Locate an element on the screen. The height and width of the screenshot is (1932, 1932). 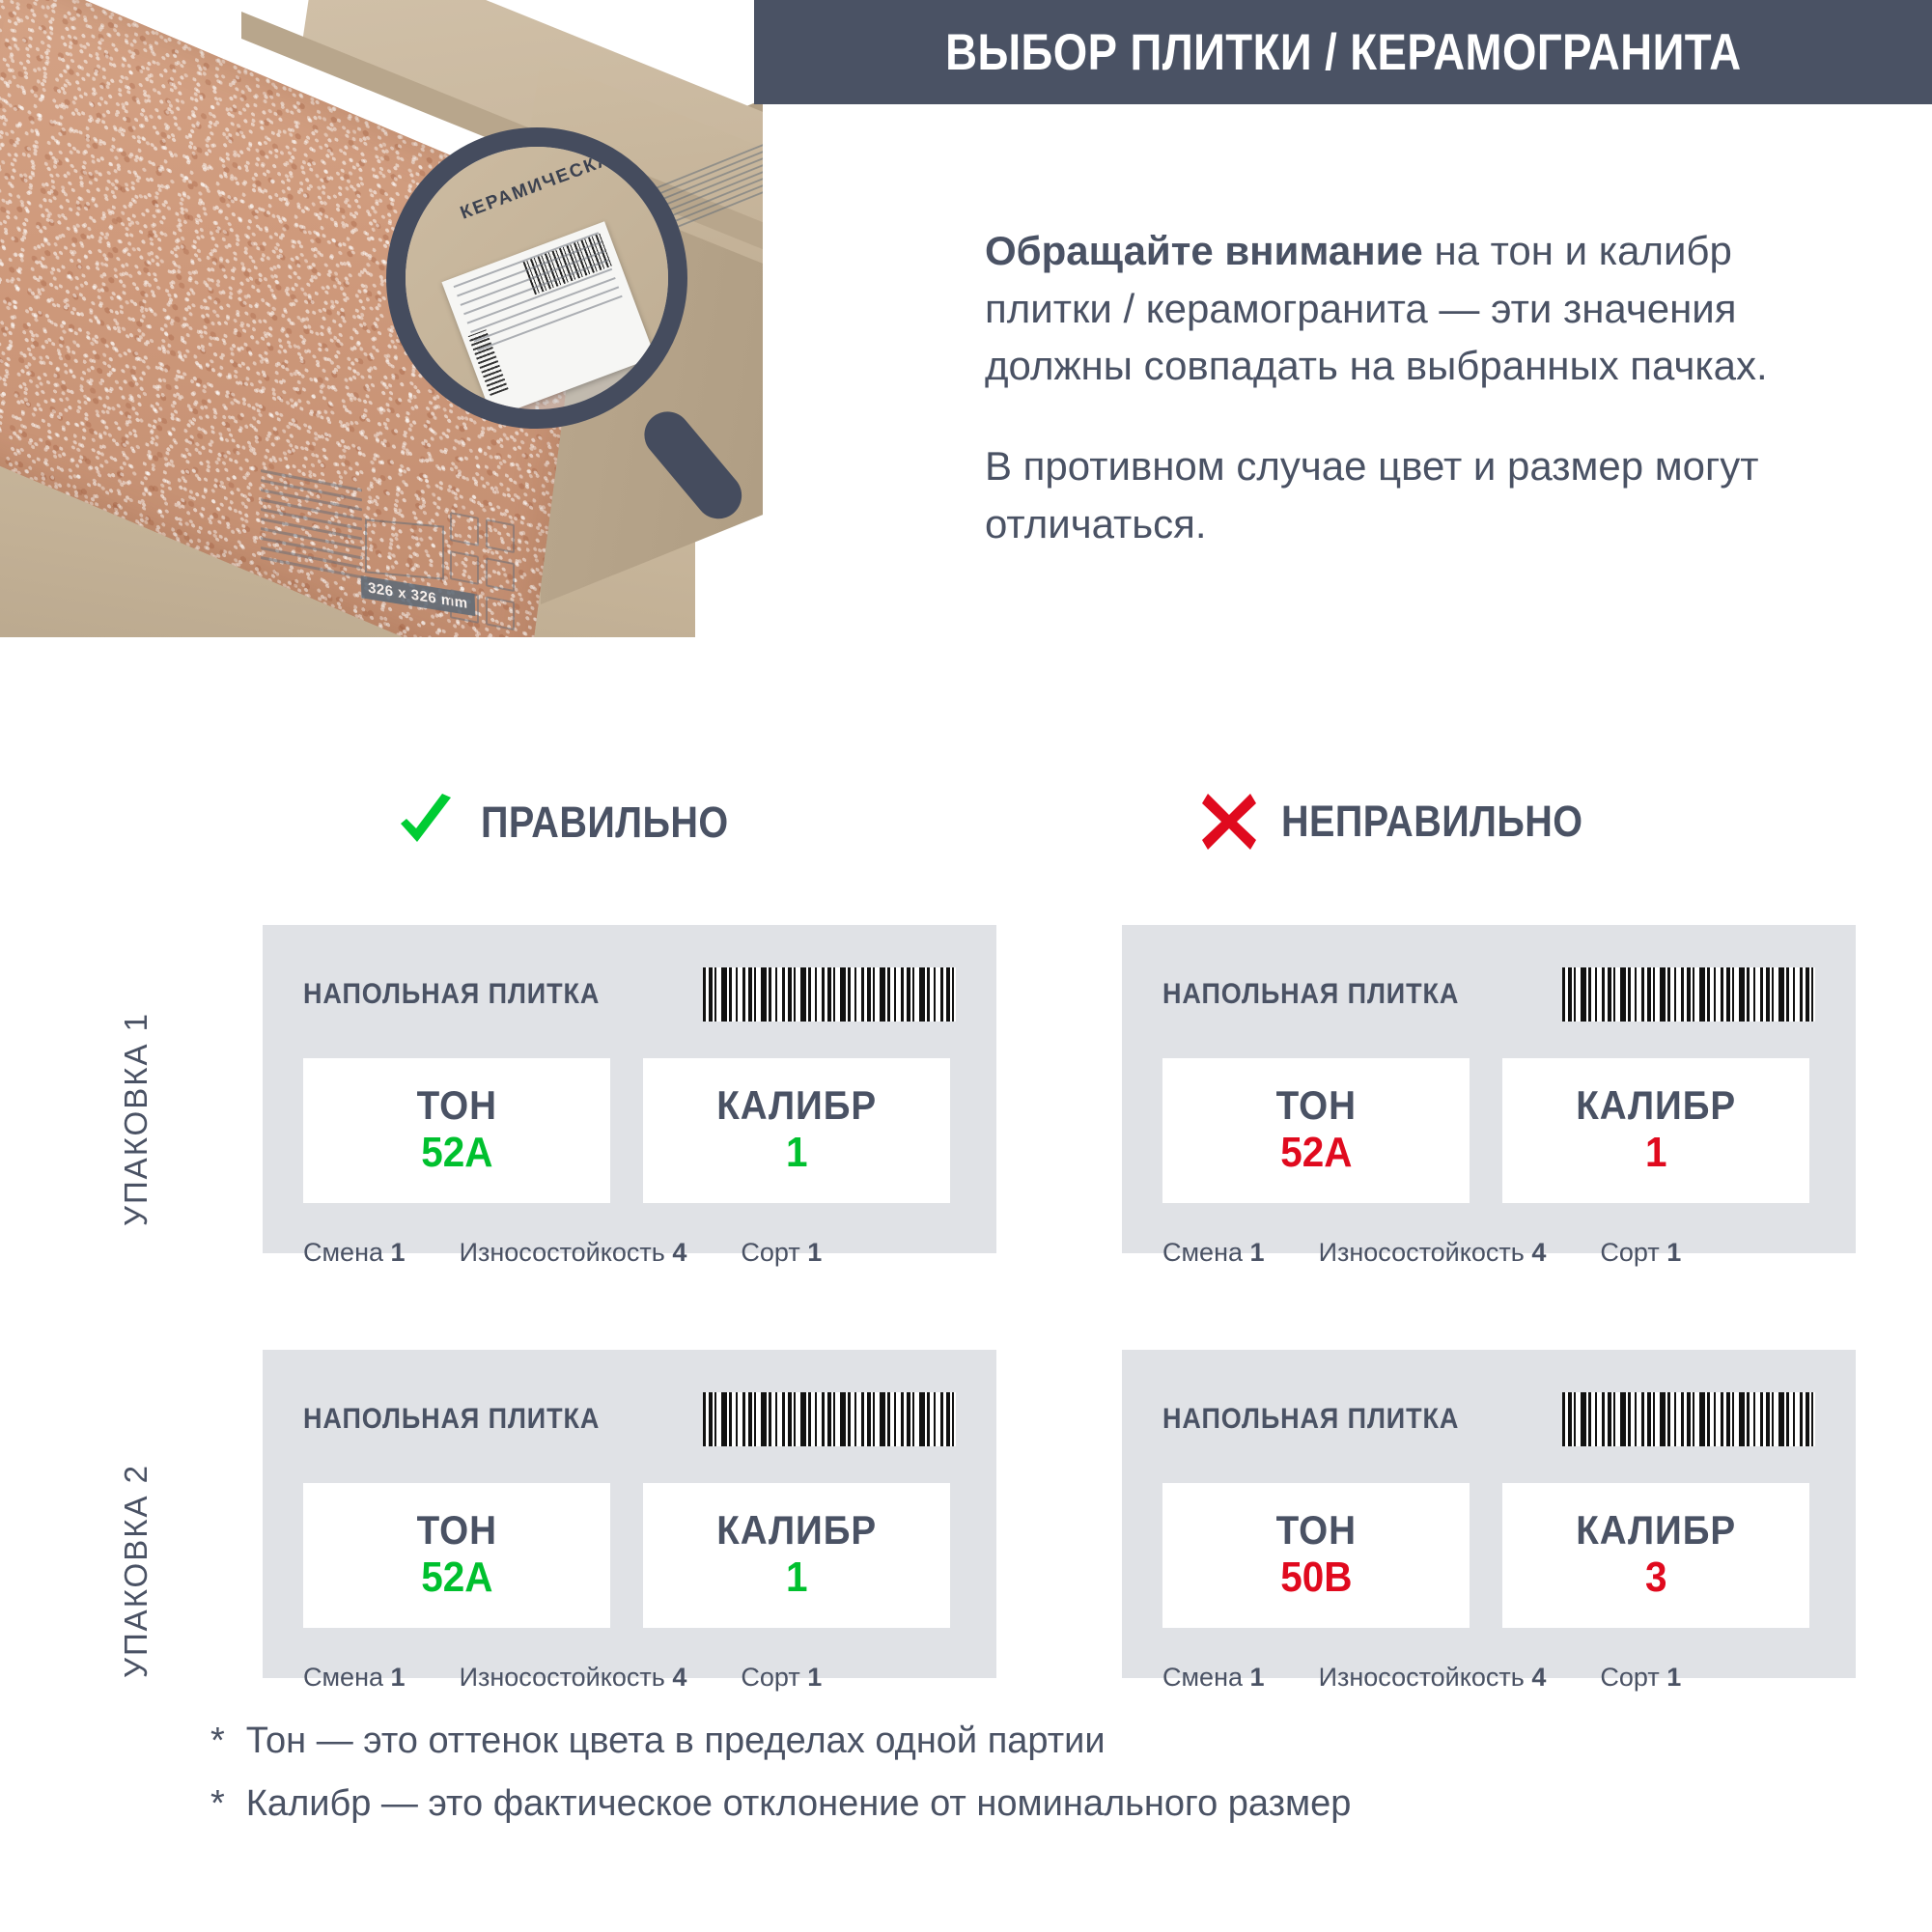
cross-icon is located at coordinates (1229, 822).